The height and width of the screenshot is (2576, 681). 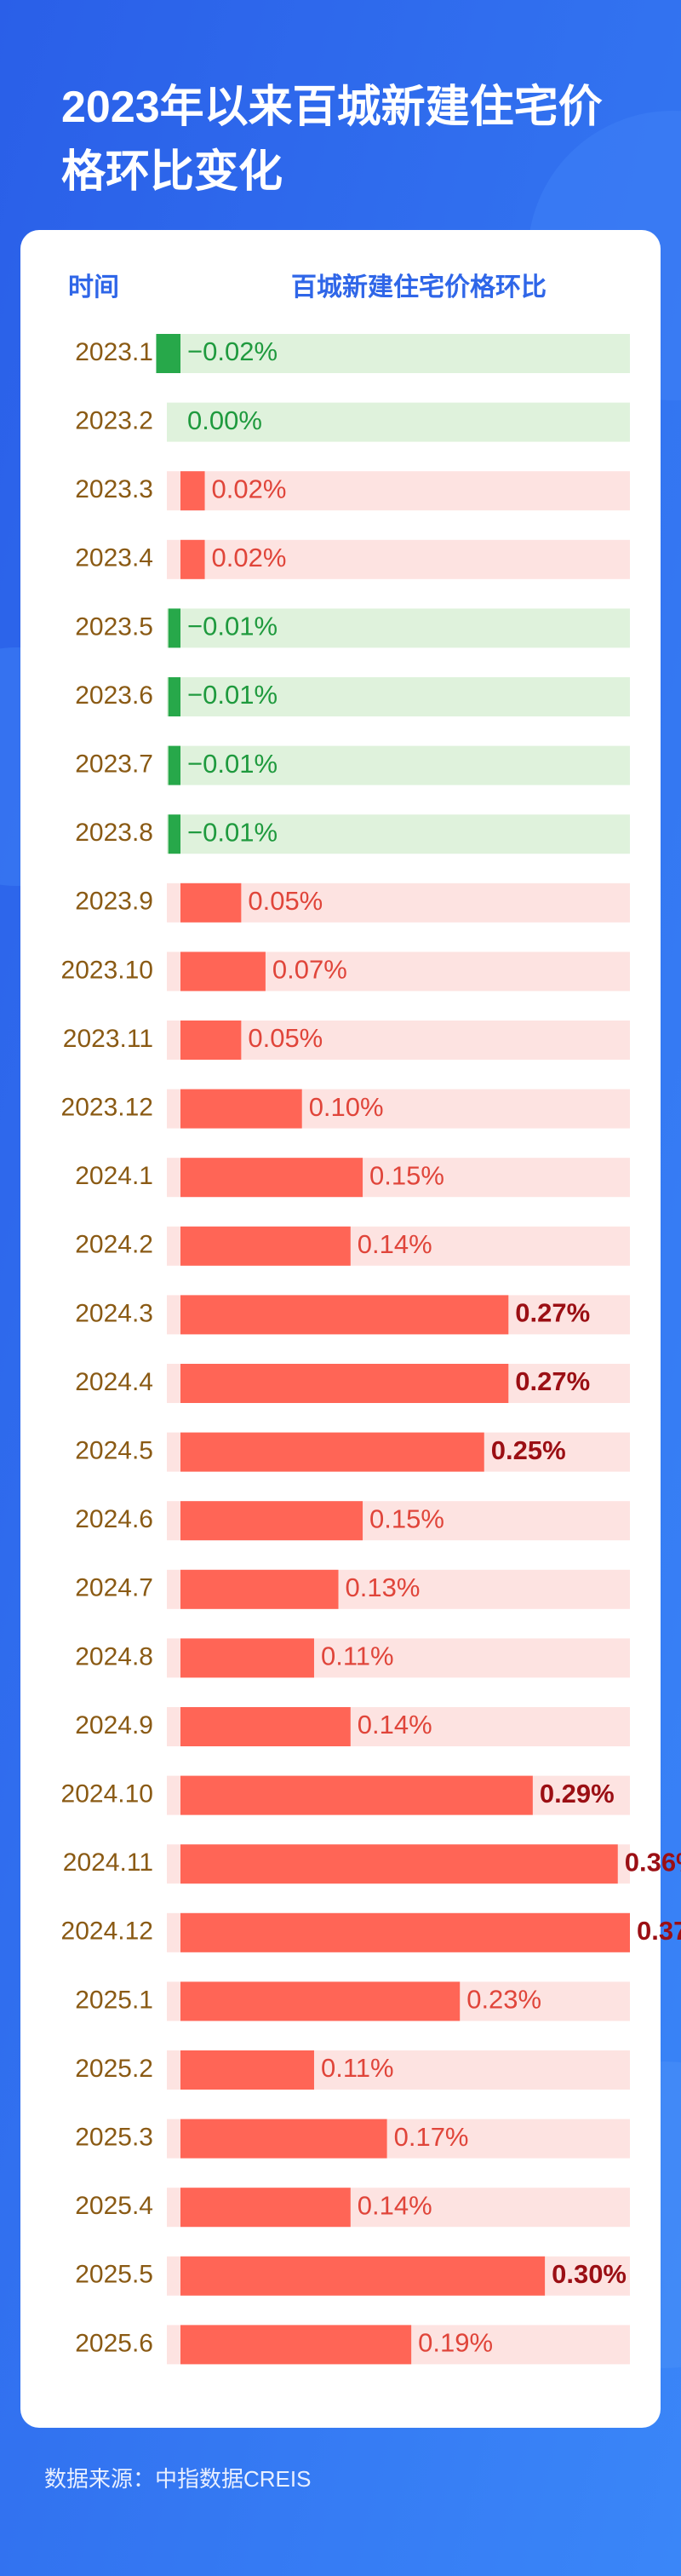 I want to click on value-label: 0.37%, so click(x=659, y=1931).